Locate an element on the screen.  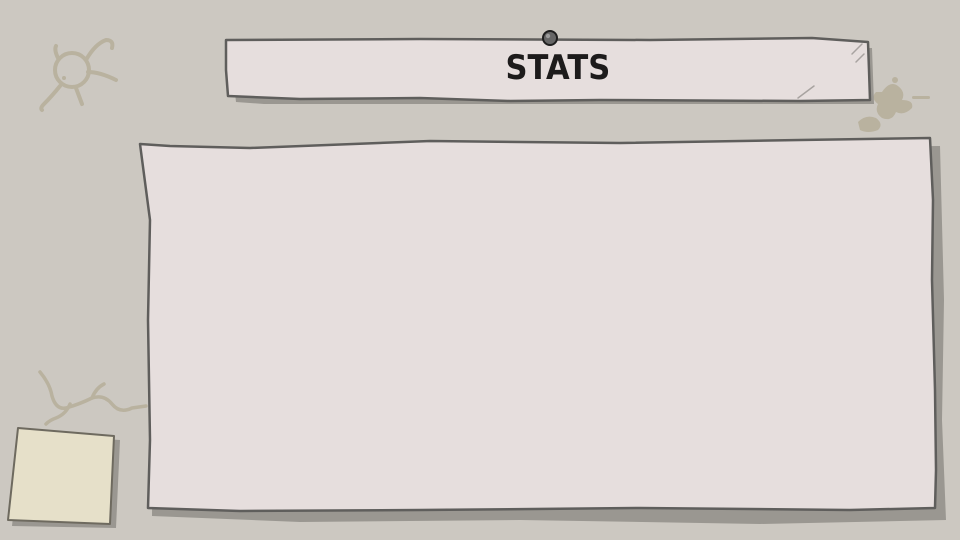
stick-figure-doodle-icon is located at coordinates (78, 75).